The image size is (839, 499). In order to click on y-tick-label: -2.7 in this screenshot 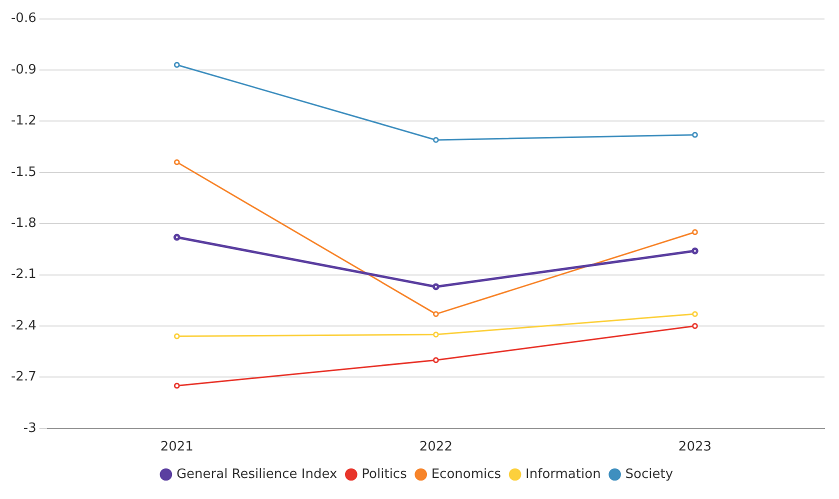, I will do `click(23, 377)`.